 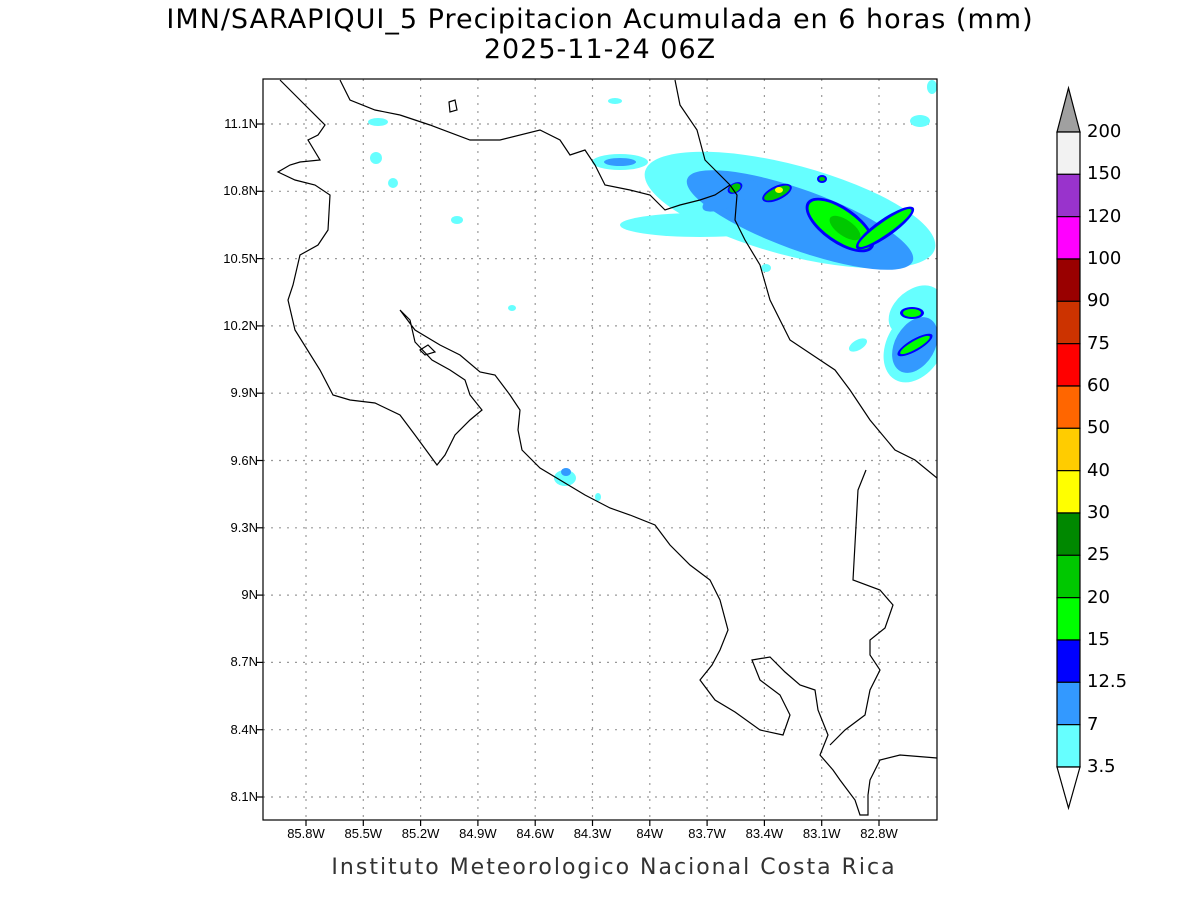 What do you see at coordinates (240, 191) in the screenshot?
I see `lat-tick-label: 10.8N` at bounding box center [240, 191].